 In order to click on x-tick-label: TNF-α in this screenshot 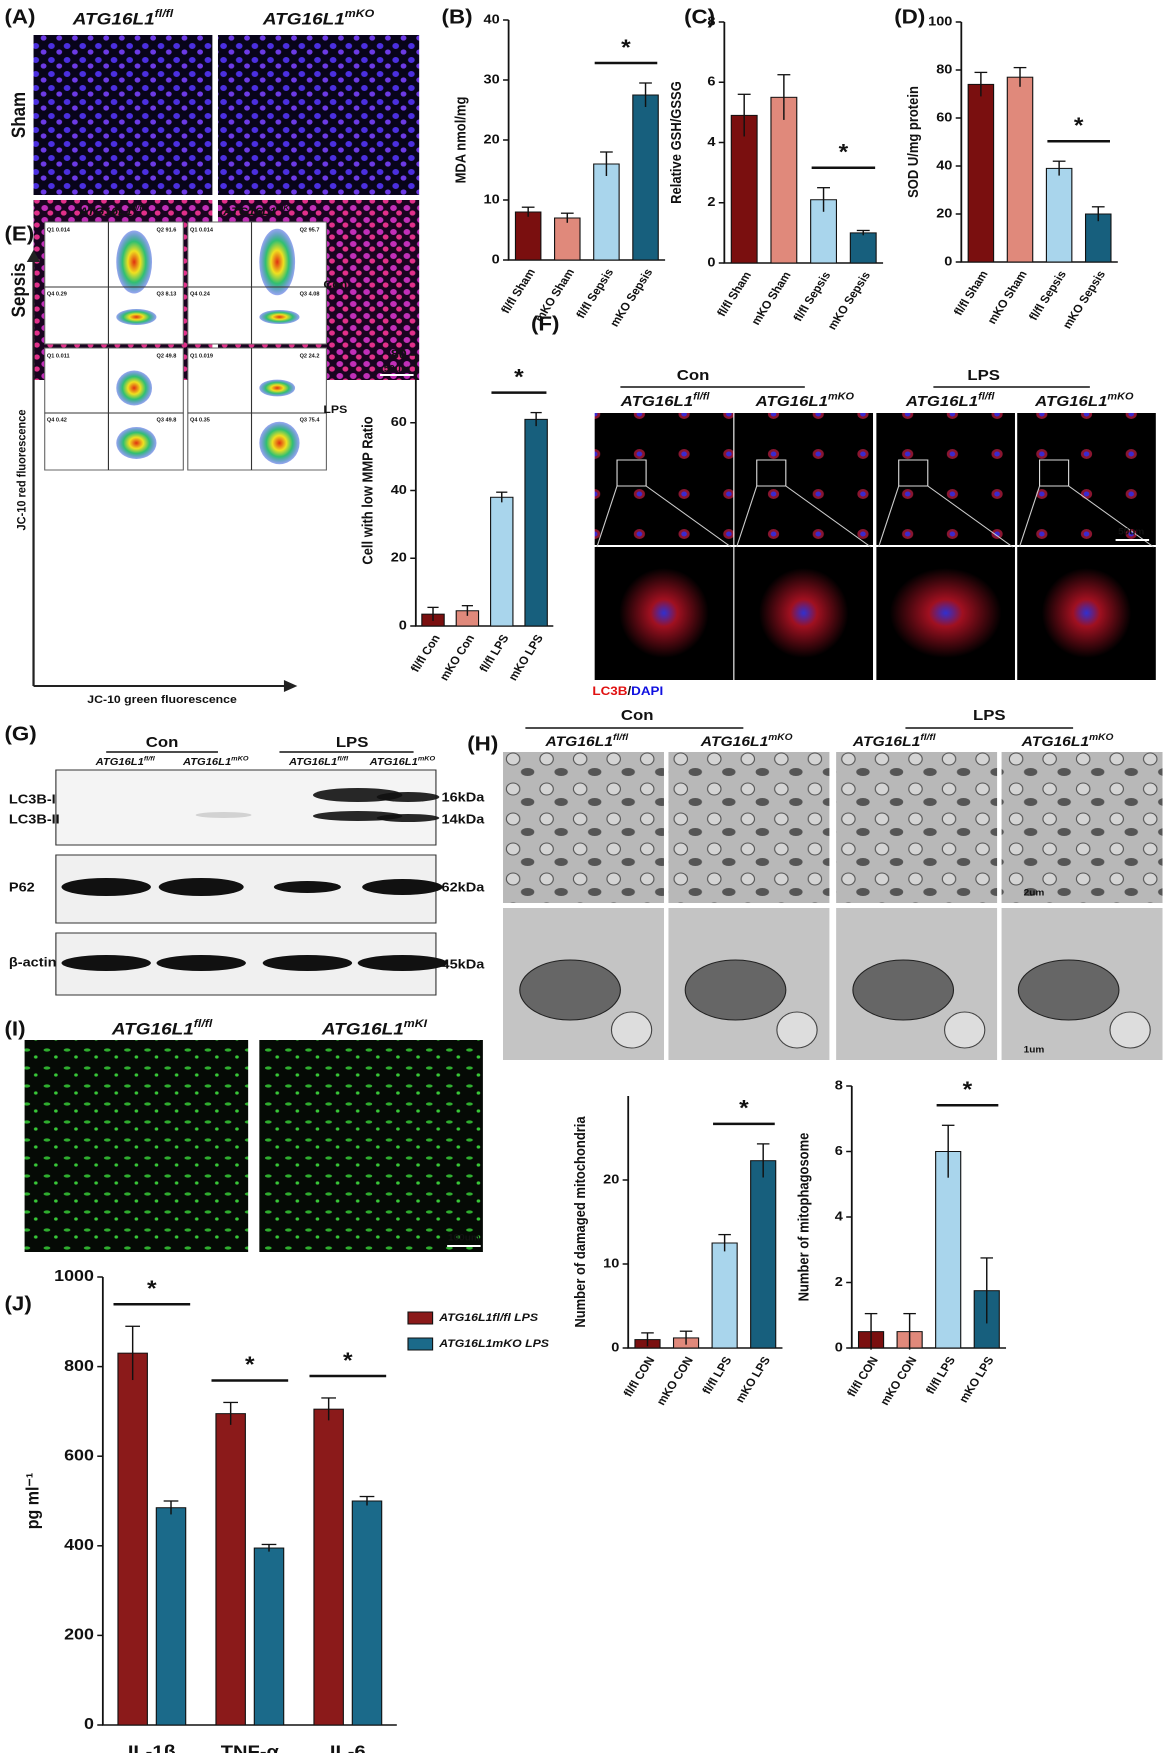, I will do `click(250, 1748)`.